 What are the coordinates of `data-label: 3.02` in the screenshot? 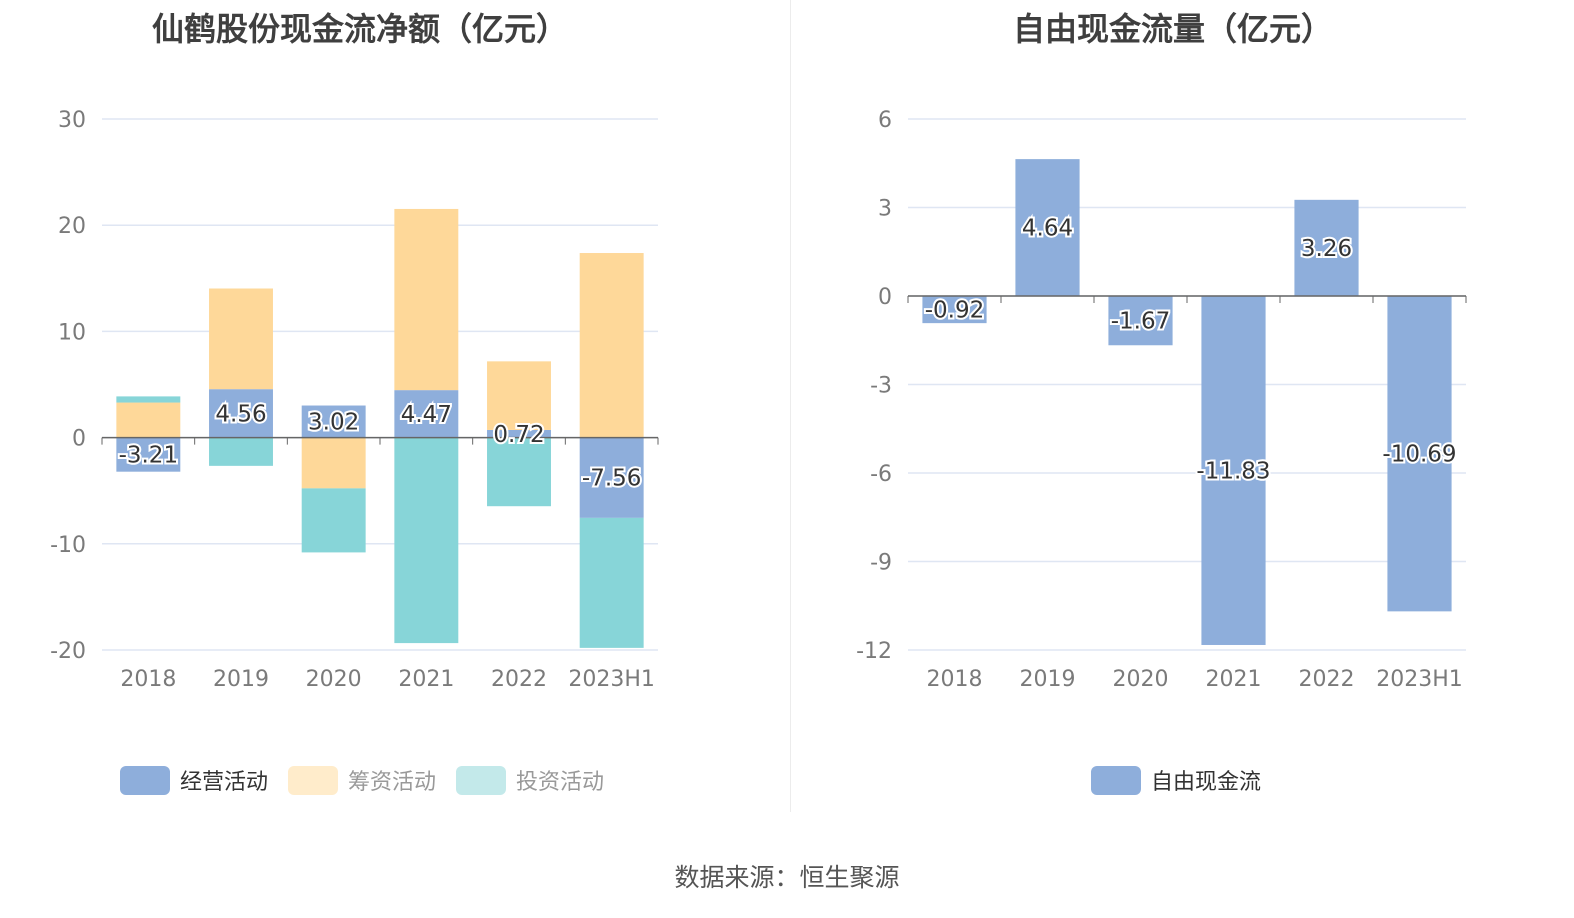 It's located at (333, 423).